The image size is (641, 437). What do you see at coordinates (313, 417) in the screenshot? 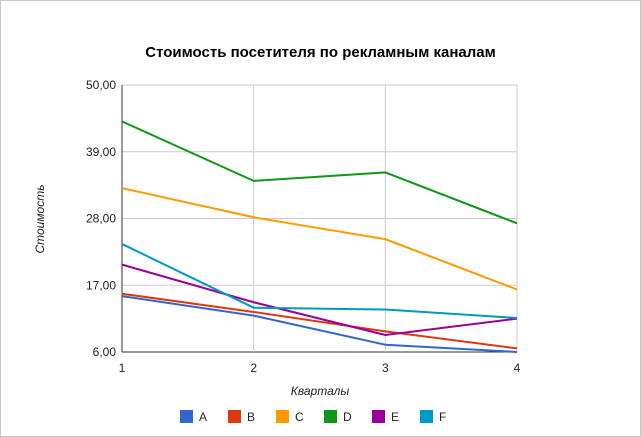
I see `legend: A B C D E F` at bounding box center [313, 417].